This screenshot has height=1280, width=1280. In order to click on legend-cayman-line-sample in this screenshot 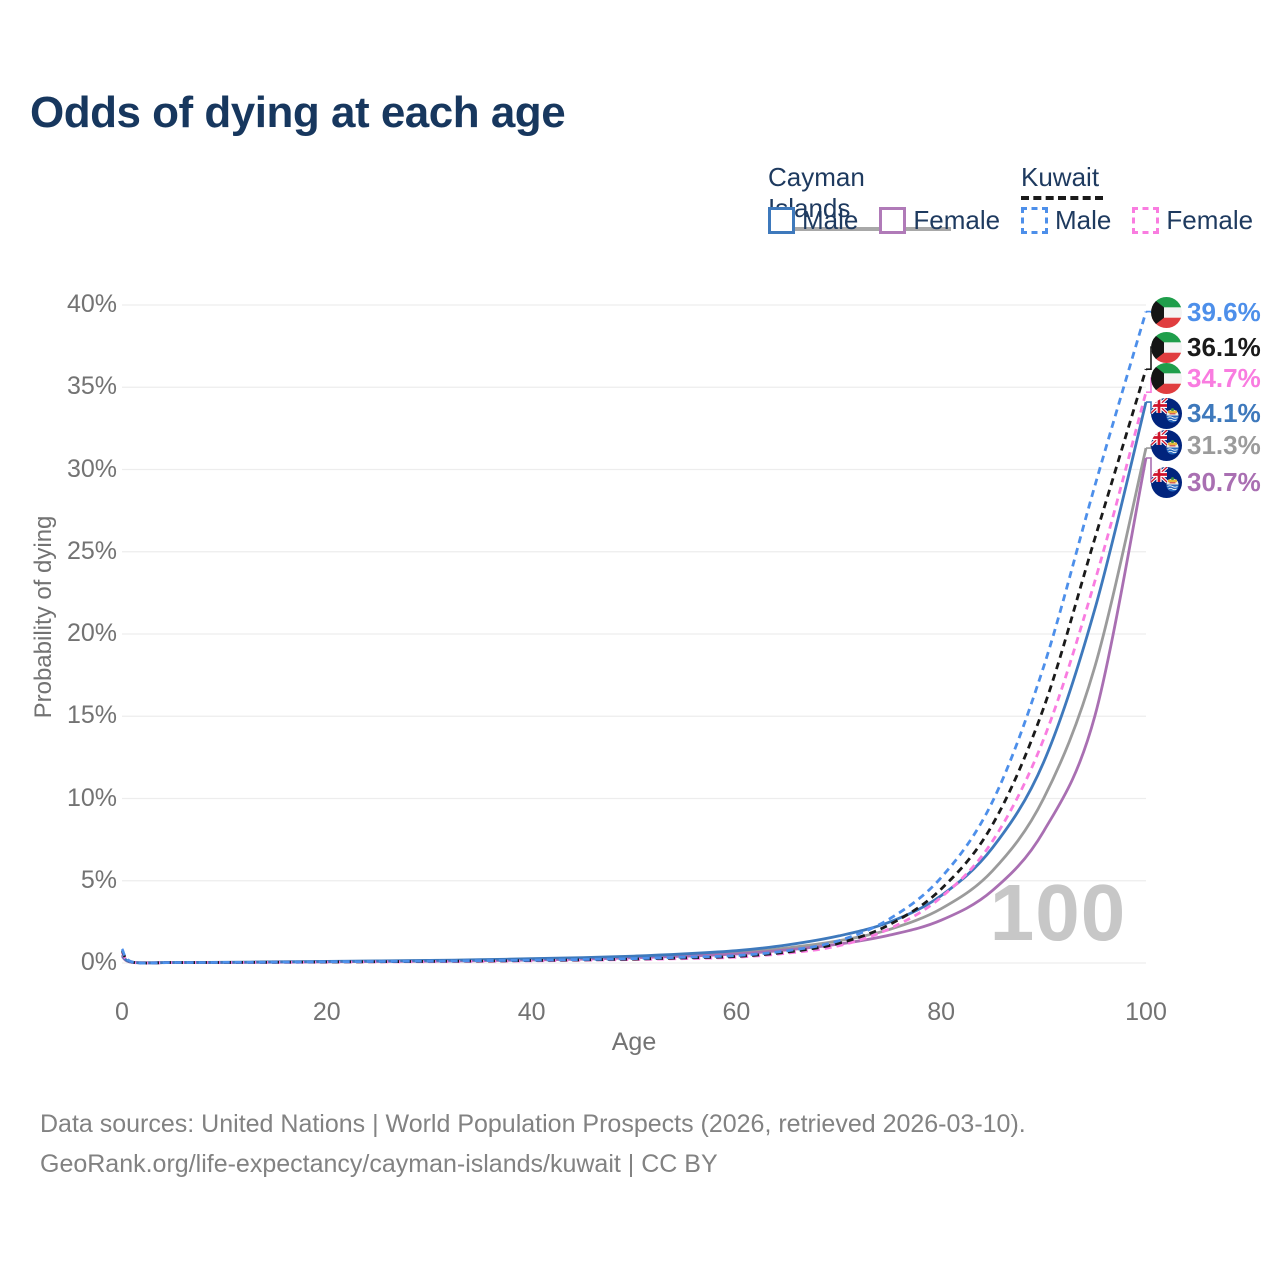, I will do `click(859, 229)`.